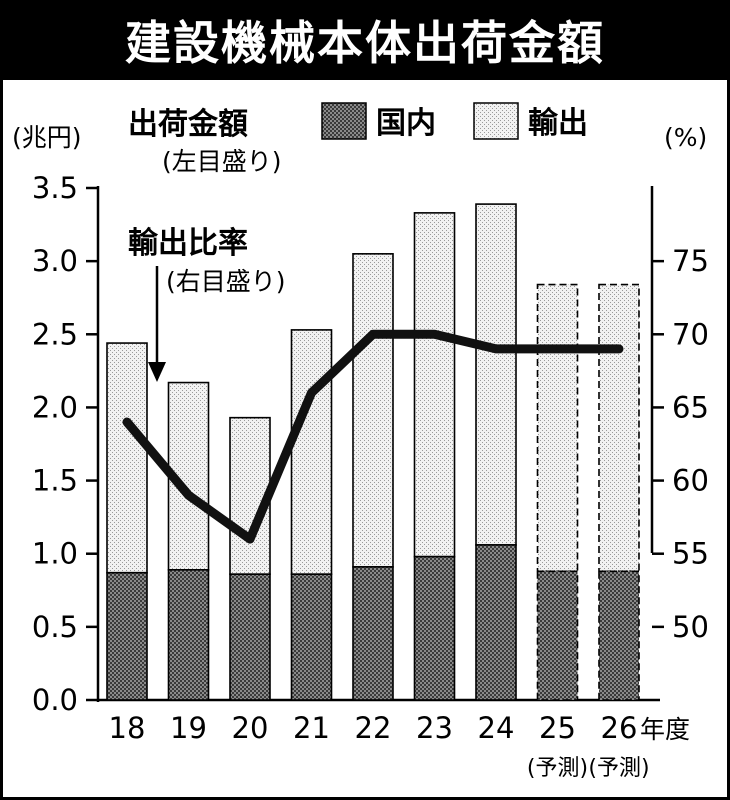  What do you see at coordinates (406, 123) in the screenshot?
I see `legend-label-domestic: 国内` at bounding box center [406, 123].